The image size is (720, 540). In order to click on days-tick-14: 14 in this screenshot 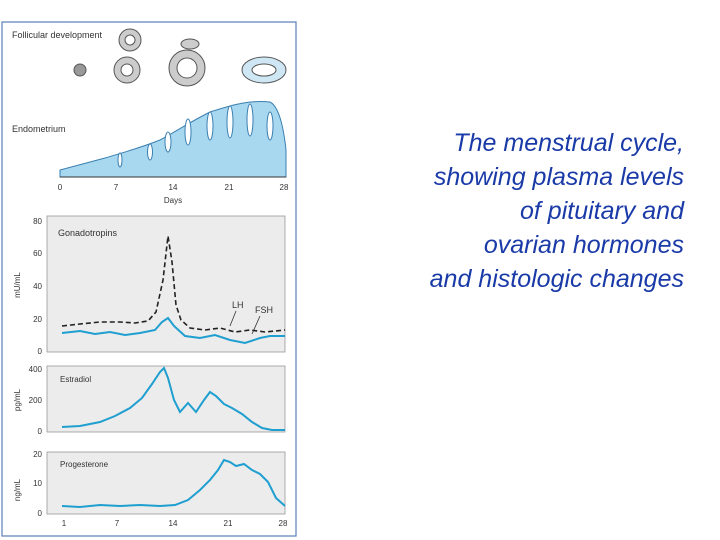, I will do `click(173, 187)`.